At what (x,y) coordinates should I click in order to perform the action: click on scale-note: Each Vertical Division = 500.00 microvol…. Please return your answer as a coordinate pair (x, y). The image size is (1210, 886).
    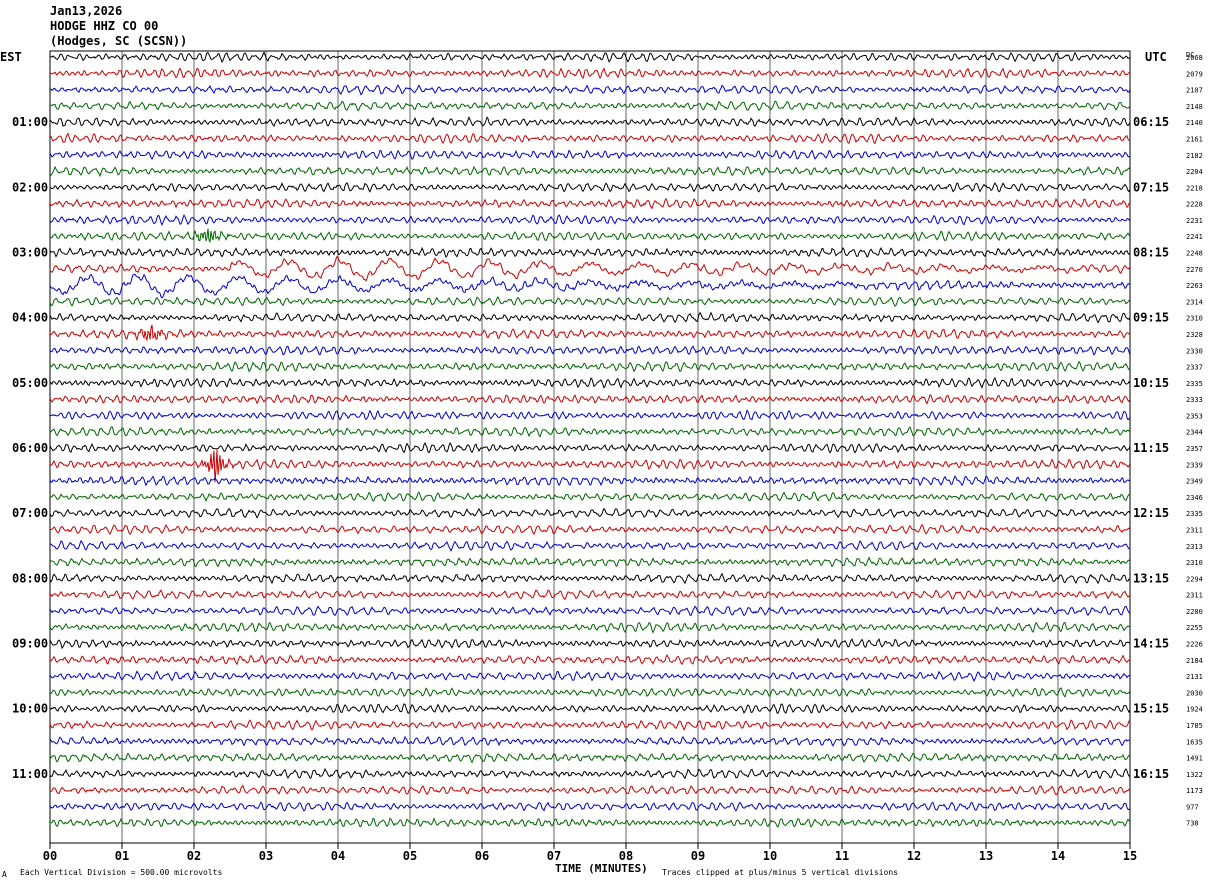
    Looking at the image, I should click on (121, 872).